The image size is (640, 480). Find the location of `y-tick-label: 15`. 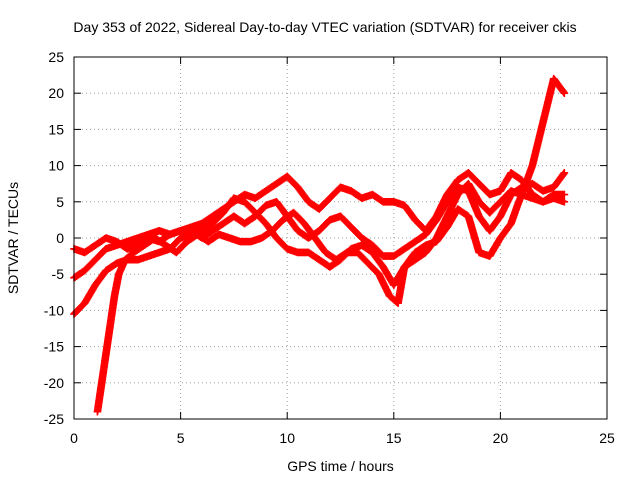

y-tick-label: 15 is located at coordinates (56, 129).